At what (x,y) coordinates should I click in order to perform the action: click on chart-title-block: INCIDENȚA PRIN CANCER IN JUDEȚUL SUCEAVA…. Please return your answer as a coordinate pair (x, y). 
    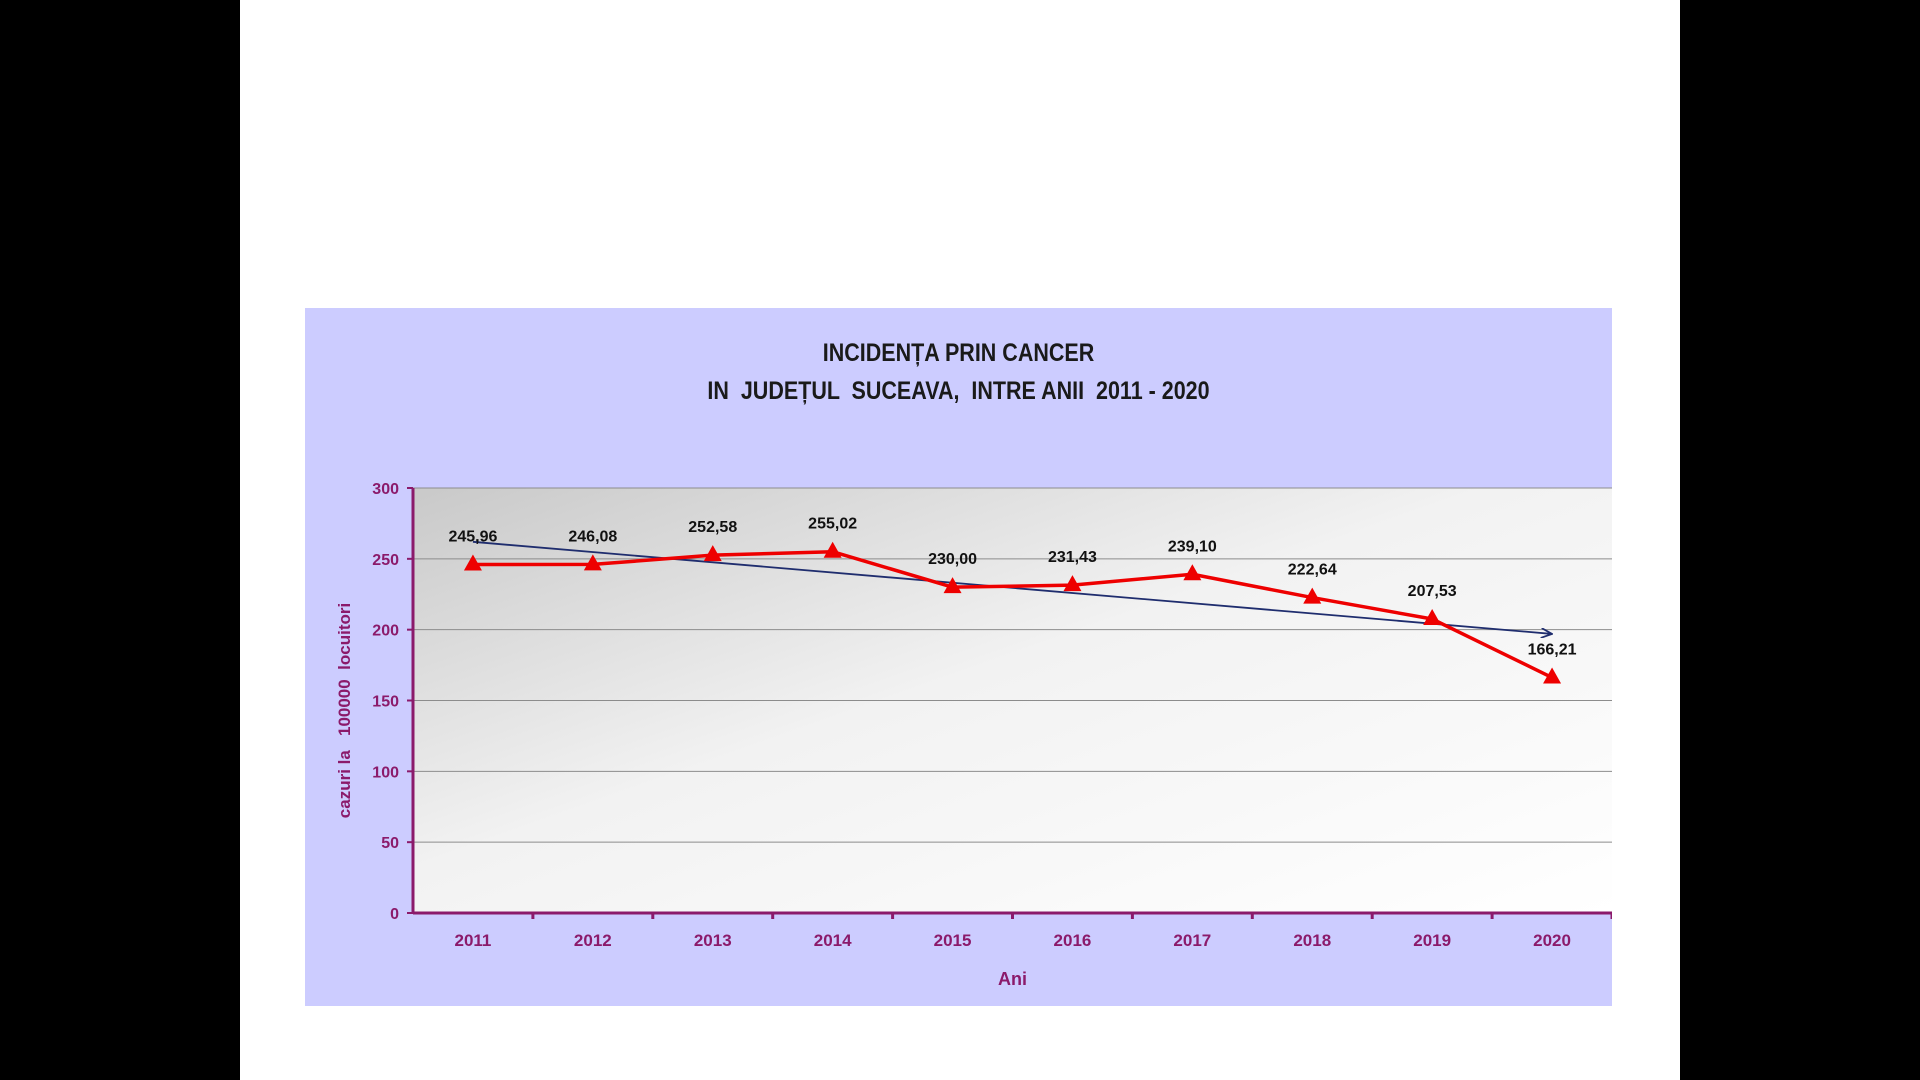
    Looking at the image, I should click on (958, 372).